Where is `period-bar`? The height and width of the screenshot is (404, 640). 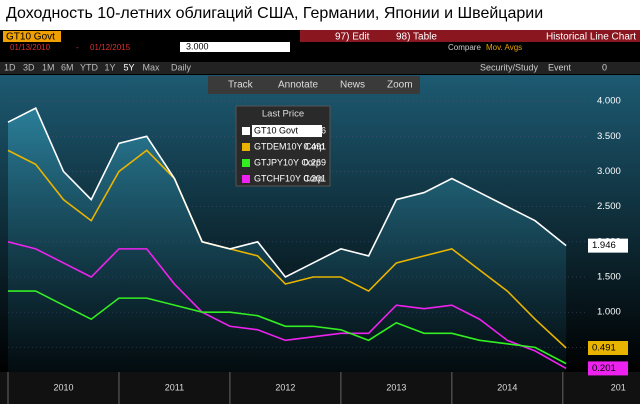
period-bar is located at coordinates (320, 68).